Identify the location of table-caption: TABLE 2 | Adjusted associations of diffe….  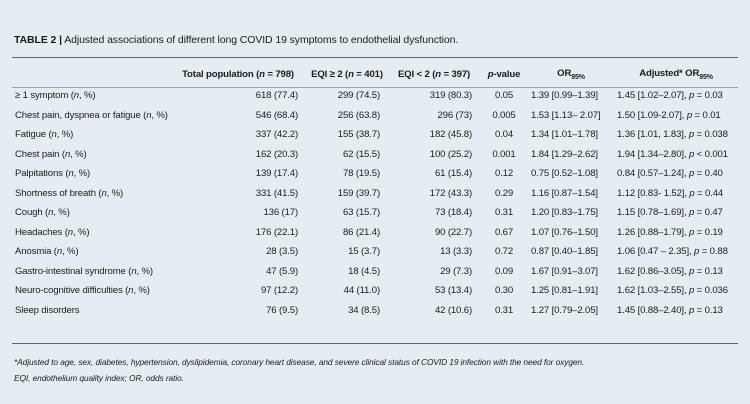
(236, 40).